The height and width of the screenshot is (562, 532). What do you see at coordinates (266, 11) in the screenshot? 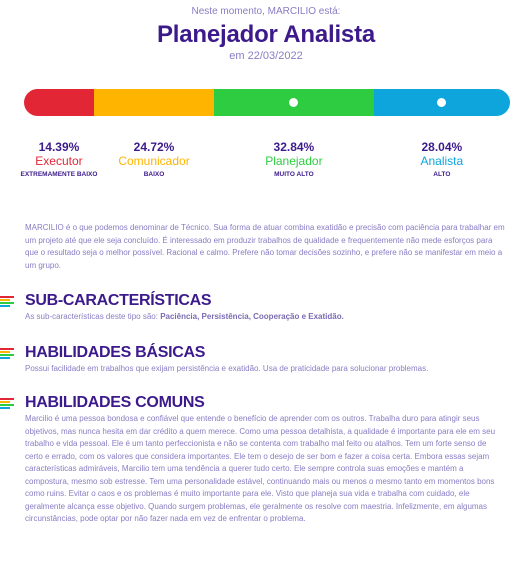
I see `header-subtitle: Neste momento, MARCILIO está:` at bounding box center [266, 11].